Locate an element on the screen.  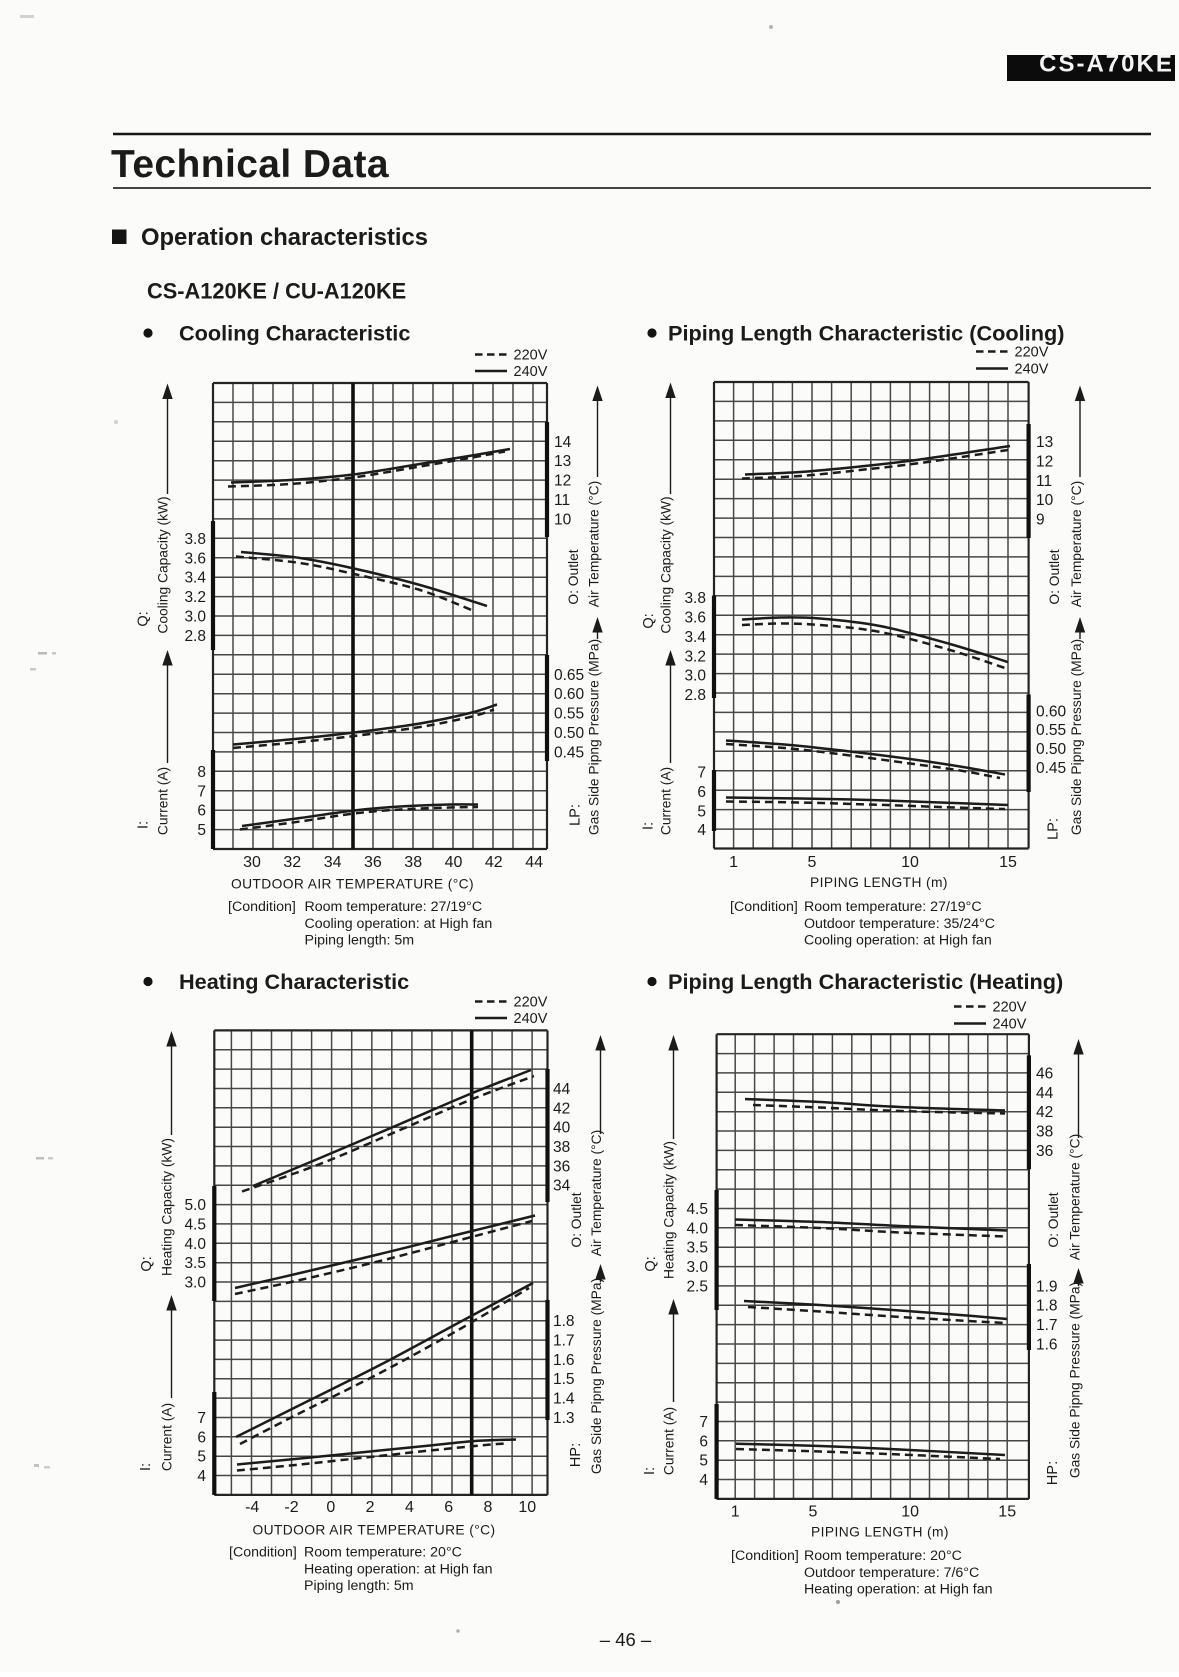
svg-text: OUTDOOR AIR TEMPERATURE (°C) is located at coordinates (352, 884).